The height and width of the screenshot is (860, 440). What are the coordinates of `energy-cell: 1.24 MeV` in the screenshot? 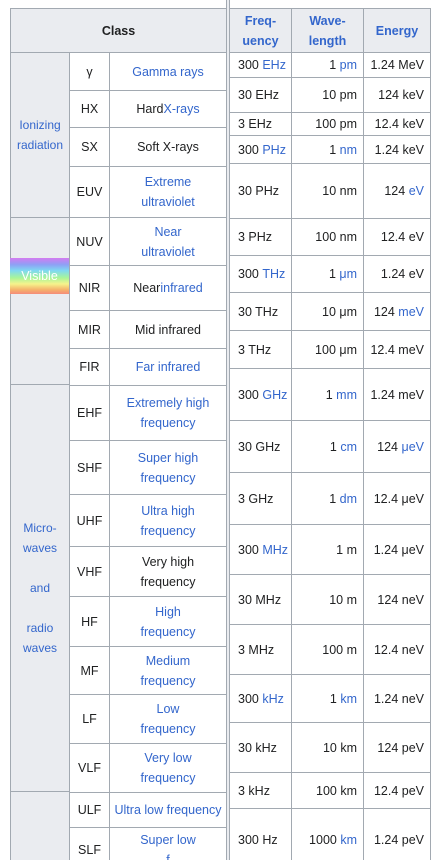 It's located at (397, 65).